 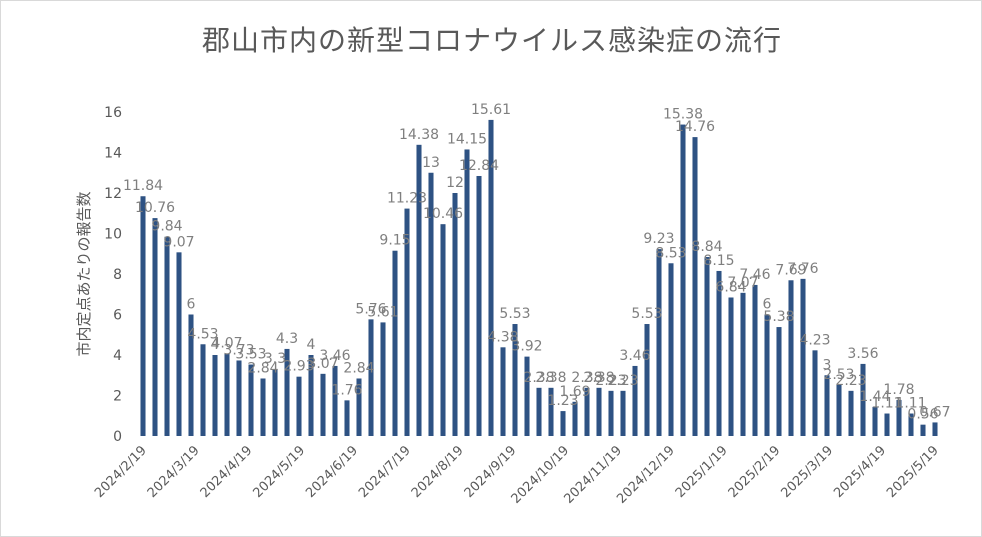 What do you see at coordinates (287, 339) in the screenshot?
I see `data-label: 4.3` at bounding box center [287, 339].